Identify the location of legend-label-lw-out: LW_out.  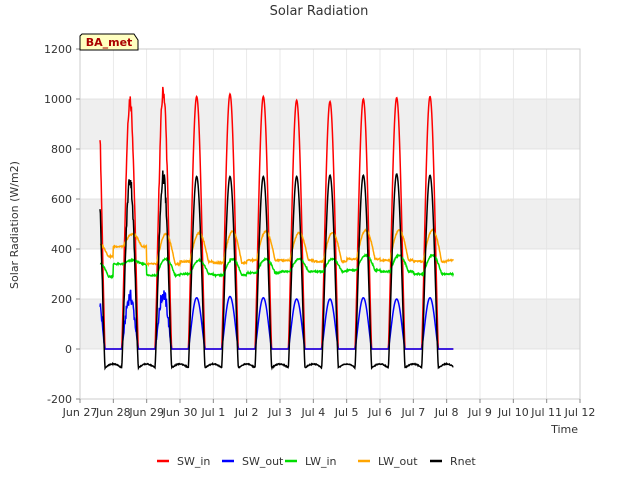
(398, 461).